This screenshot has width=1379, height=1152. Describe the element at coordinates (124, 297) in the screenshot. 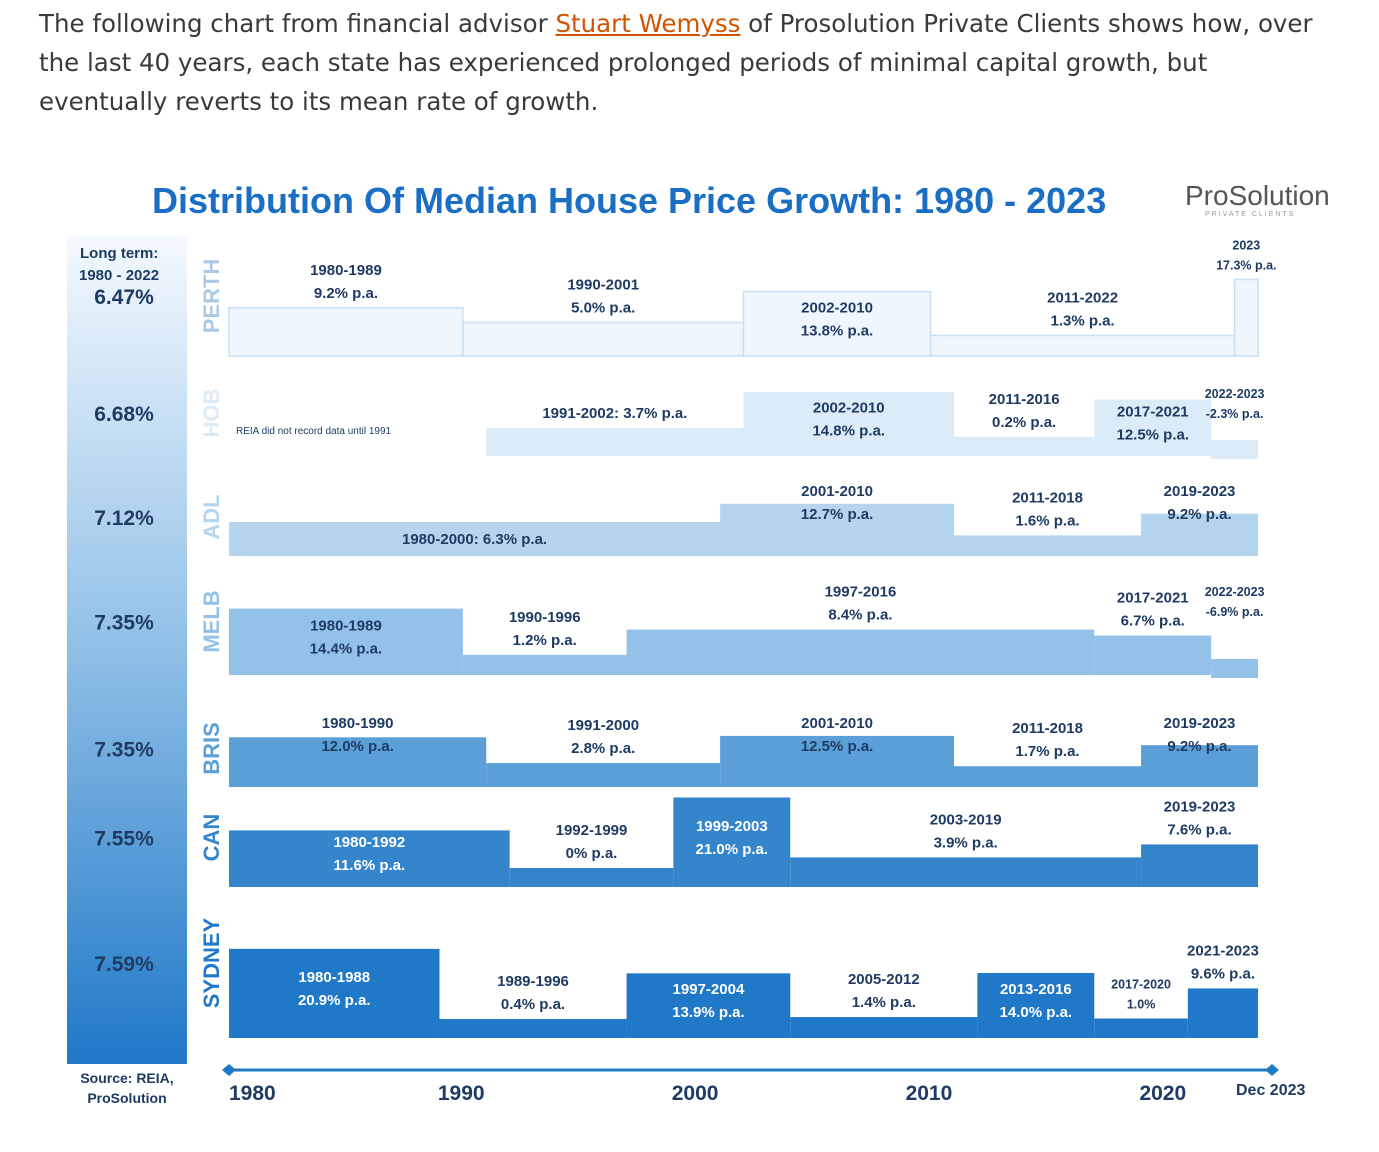

I see `long-term-value-perth: 6.47%` at that location.